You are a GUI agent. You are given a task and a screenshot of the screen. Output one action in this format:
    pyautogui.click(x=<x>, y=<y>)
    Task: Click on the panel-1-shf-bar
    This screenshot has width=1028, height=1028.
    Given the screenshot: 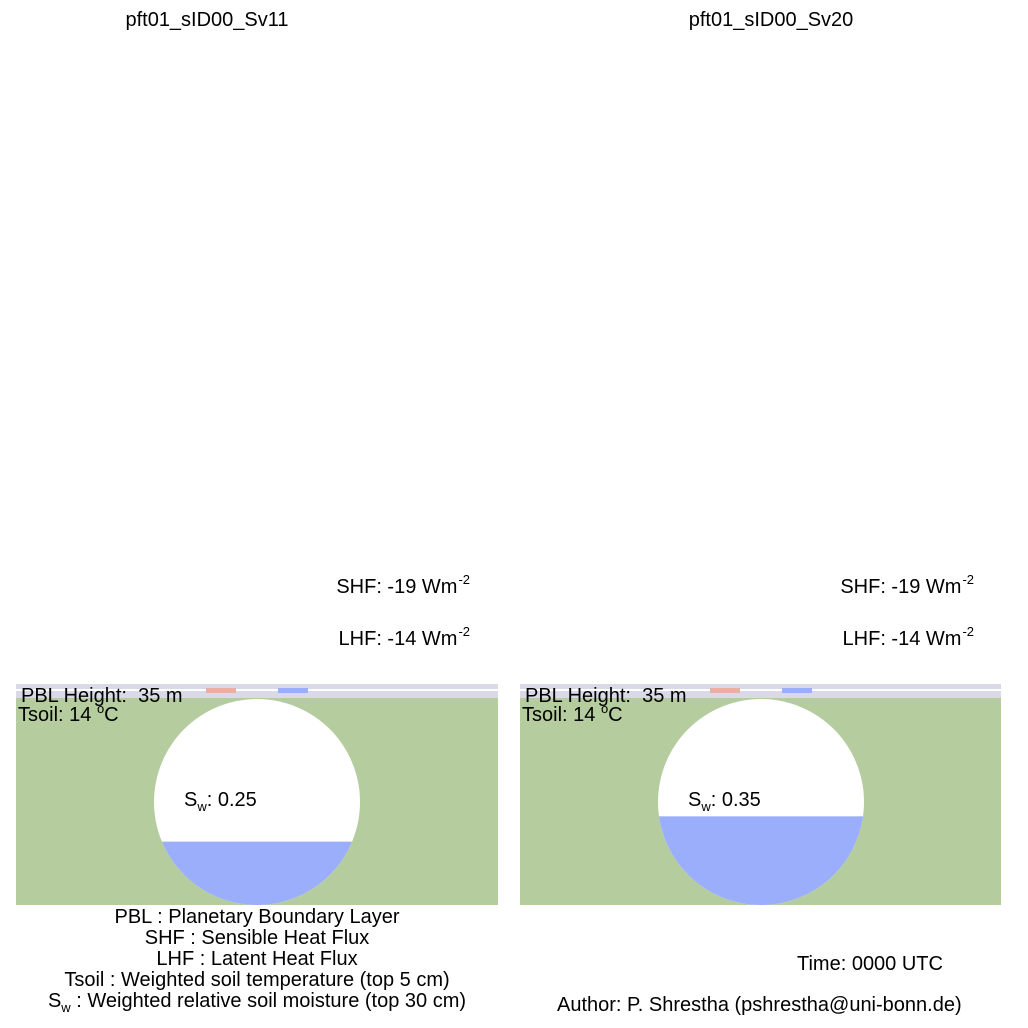 What is the action you would take?
    pyautogui.click(x=221, y=690)
    